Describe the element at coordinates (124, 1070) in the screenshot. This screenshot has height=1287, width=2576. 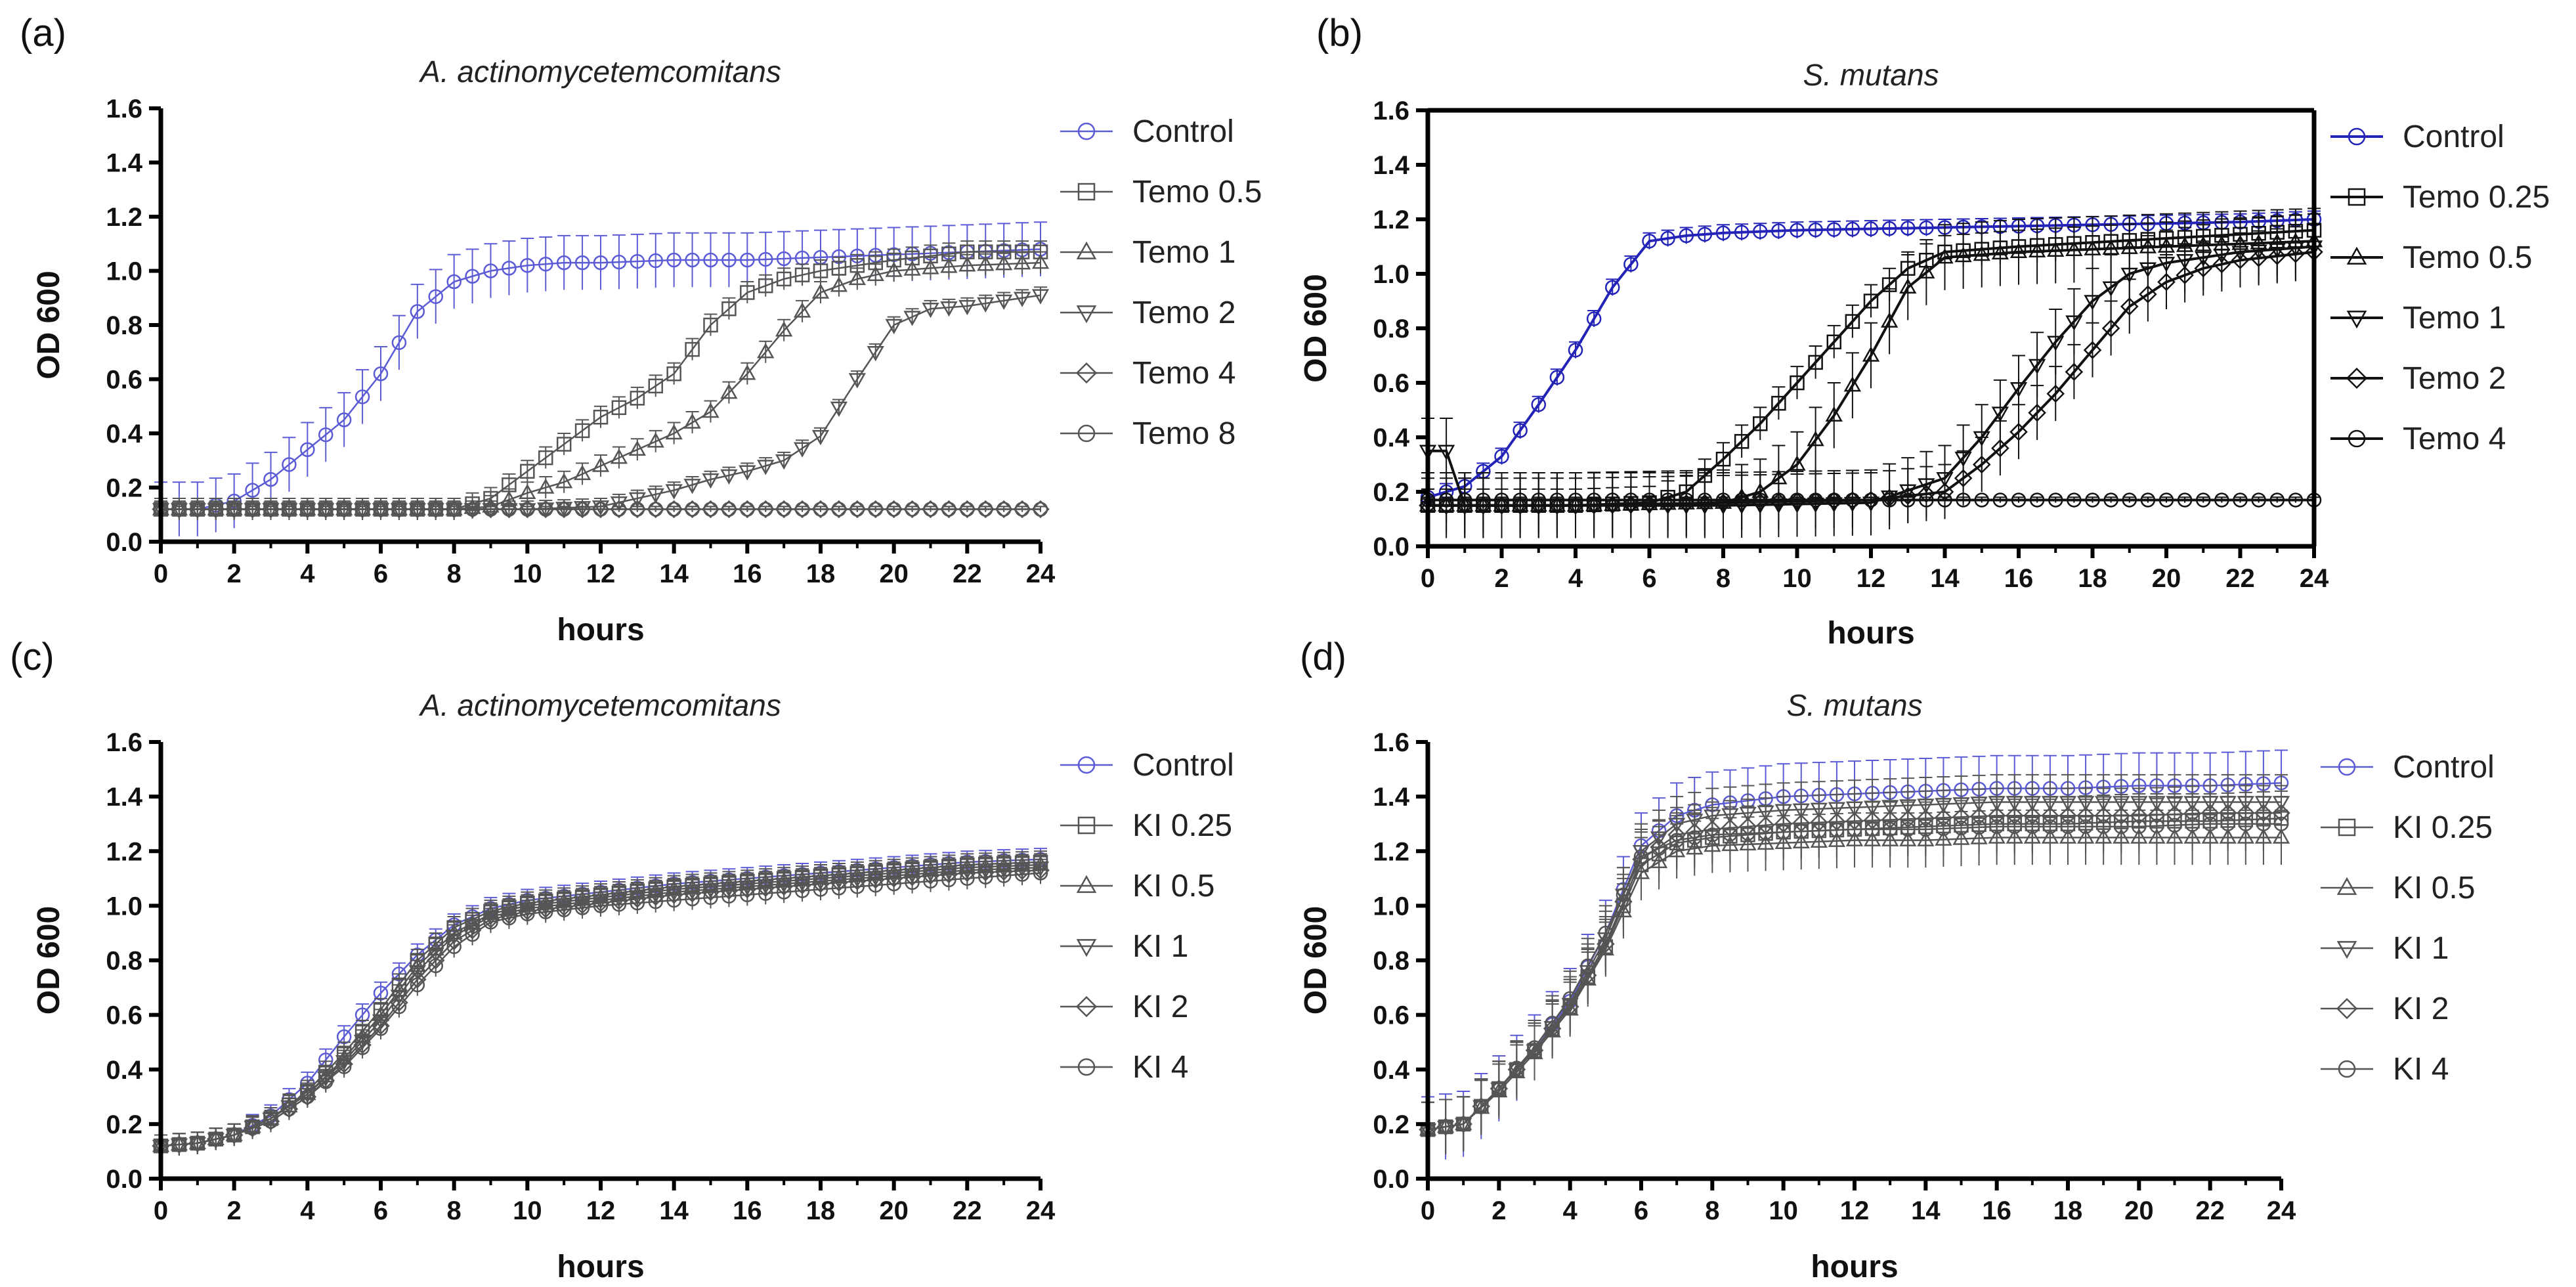
I see `y-tick-label: 0.4` at that location.